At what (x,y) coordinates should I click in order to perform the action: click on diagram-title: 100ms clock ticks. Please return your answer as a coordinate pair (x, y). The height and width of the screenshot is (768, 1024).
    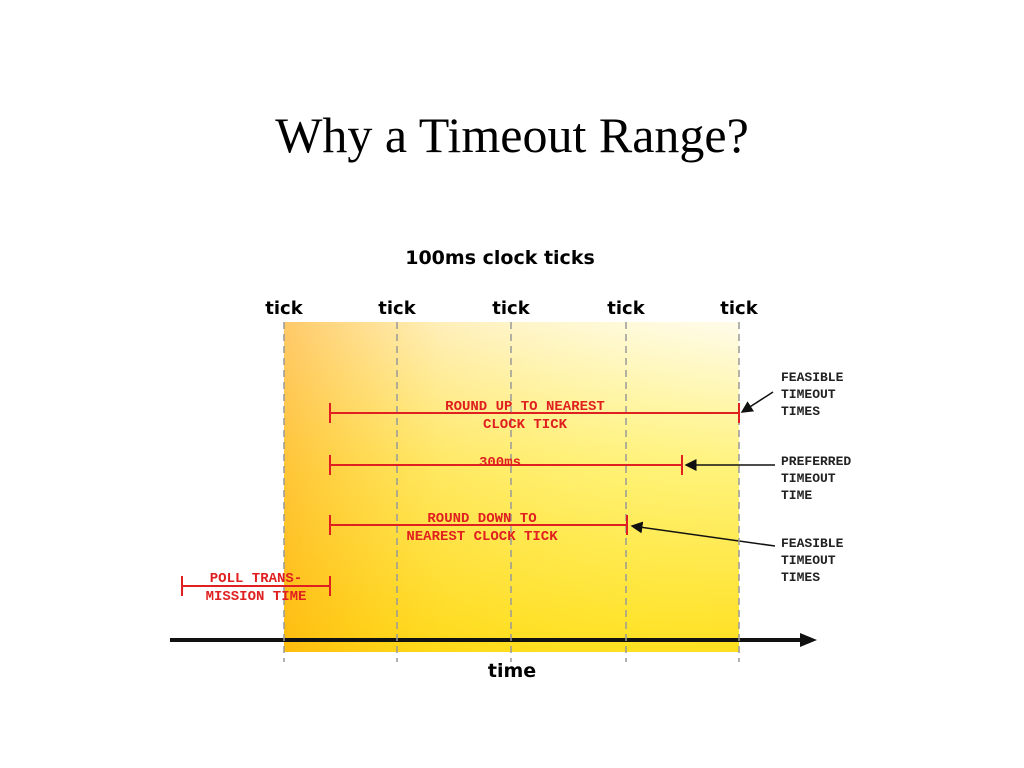
    Looking at the image, I should click on (500, 258).